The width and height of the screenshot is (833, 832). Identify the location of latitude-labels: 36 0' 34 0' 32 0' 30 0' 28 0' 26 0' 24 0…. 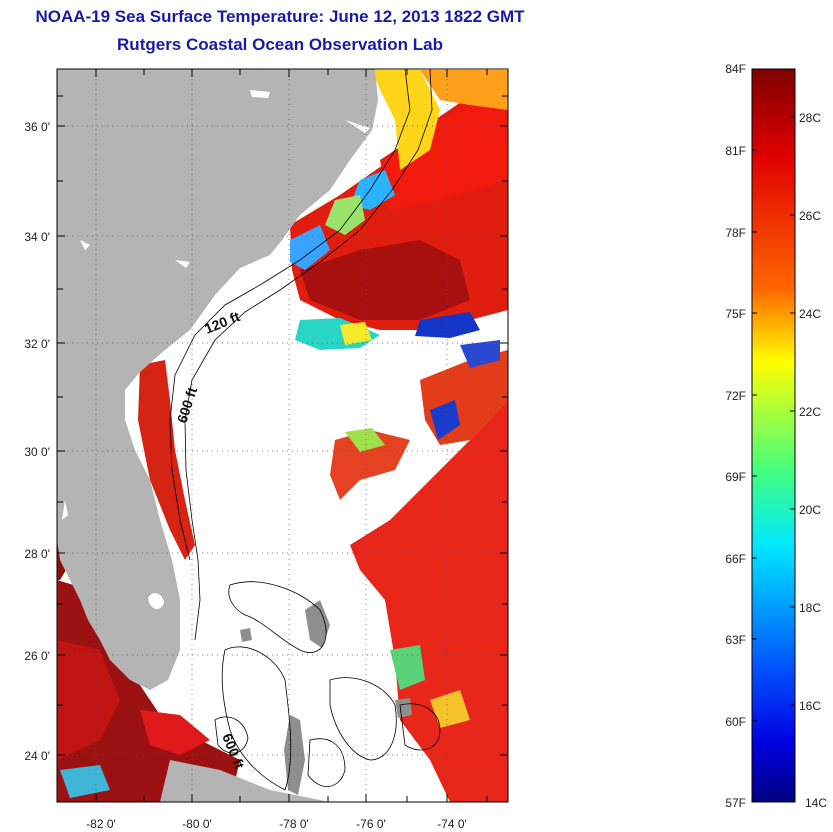
(37, 441).